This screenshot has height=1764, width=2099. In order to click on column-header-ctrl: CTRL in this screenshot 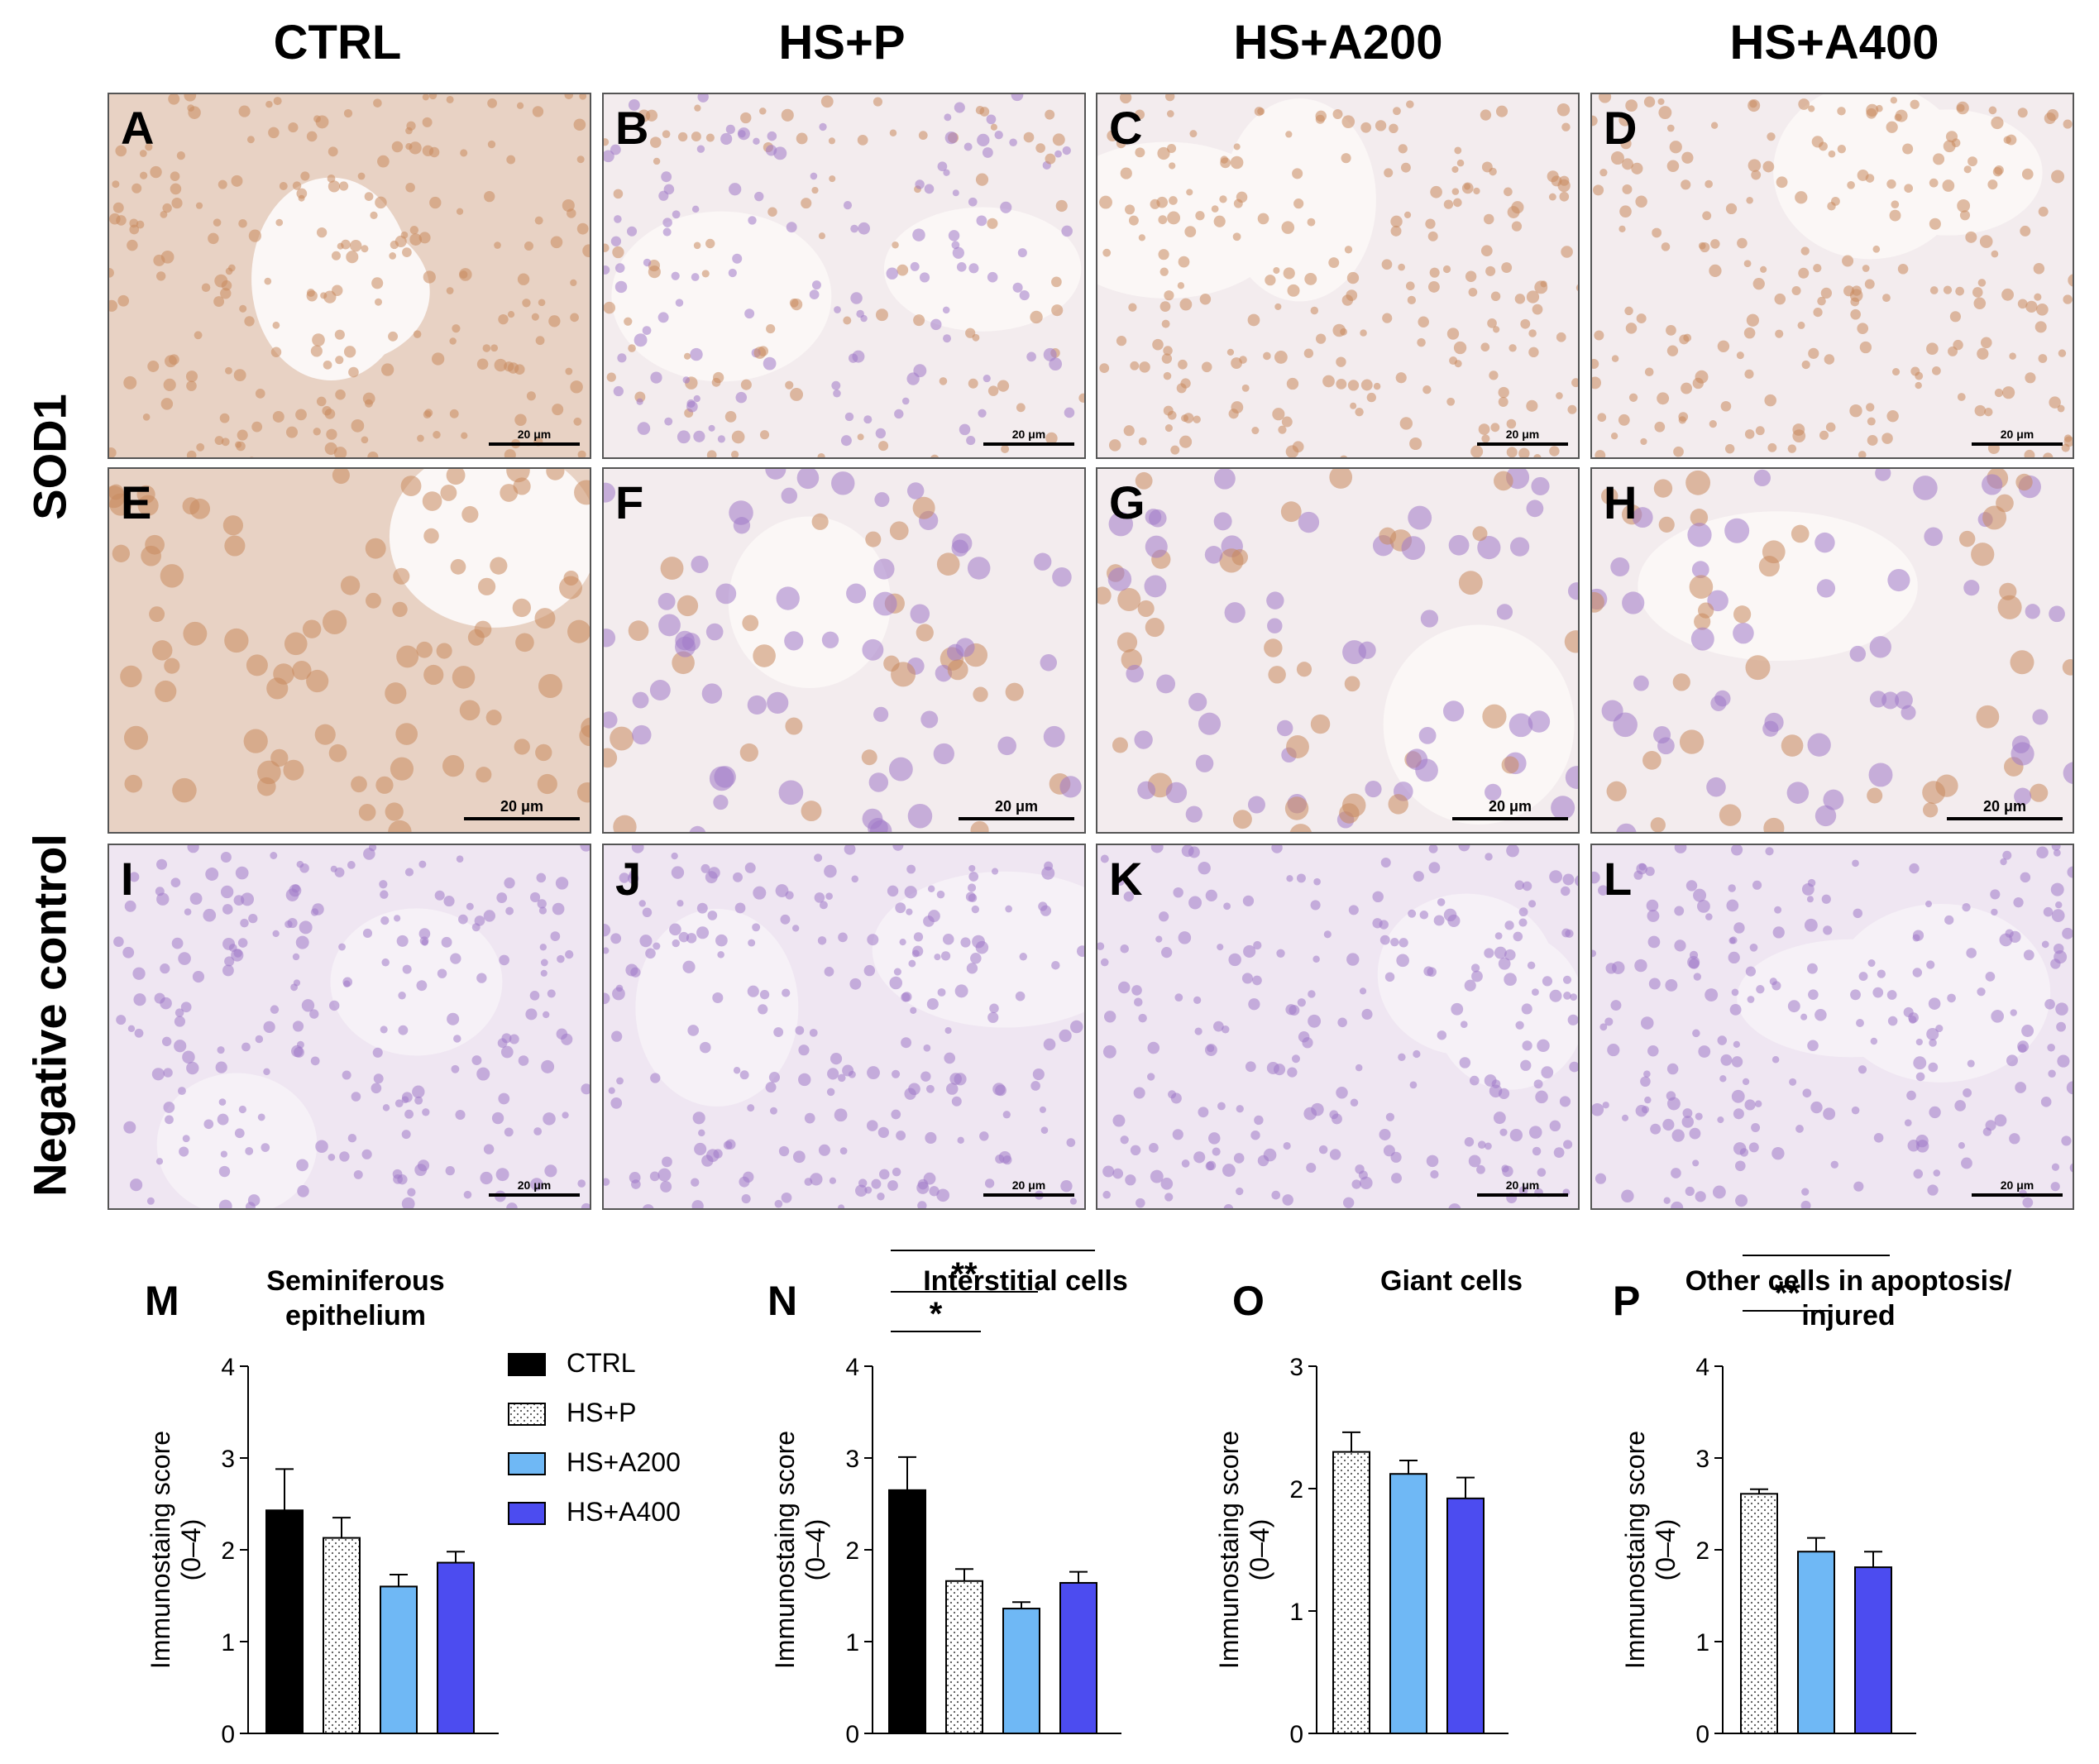, I will do `click(337, 42)`.